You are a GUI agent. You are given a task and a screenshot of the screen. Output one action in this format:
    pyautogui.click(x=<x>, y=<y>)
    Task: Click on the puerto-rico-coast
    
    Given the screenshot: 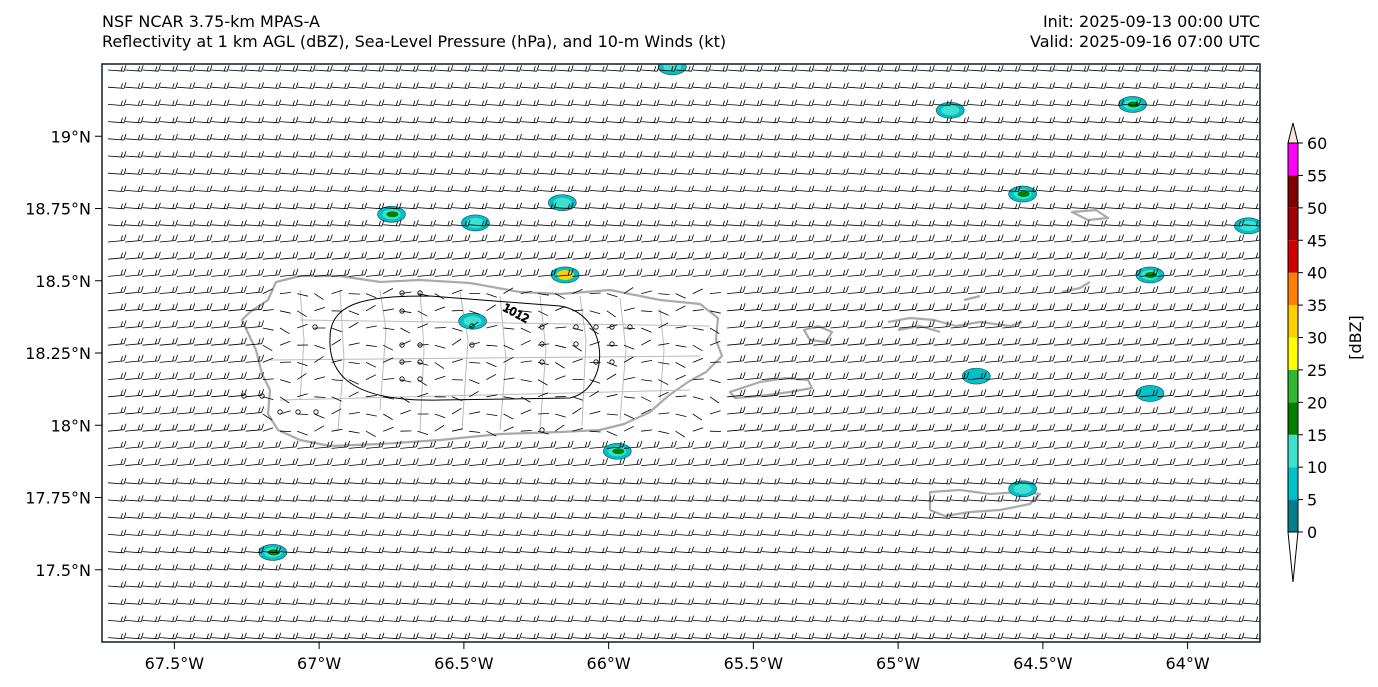 What is the action you would take?
    pyautogui.click(x=482, y=361)
    